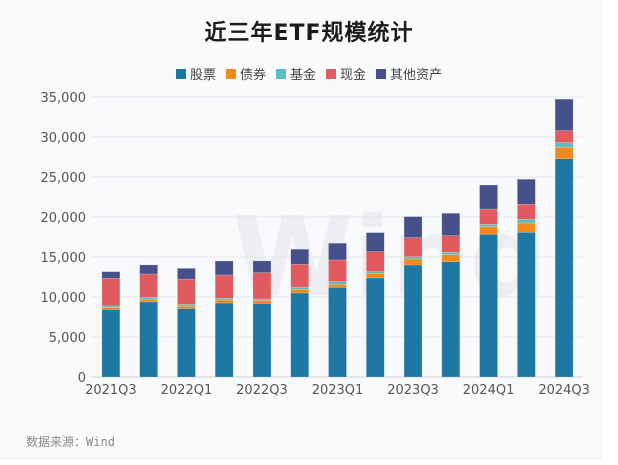 The height and width of the screenshot is (465, 618). I want to click on y-tick-label: 0, so click(82, 378).